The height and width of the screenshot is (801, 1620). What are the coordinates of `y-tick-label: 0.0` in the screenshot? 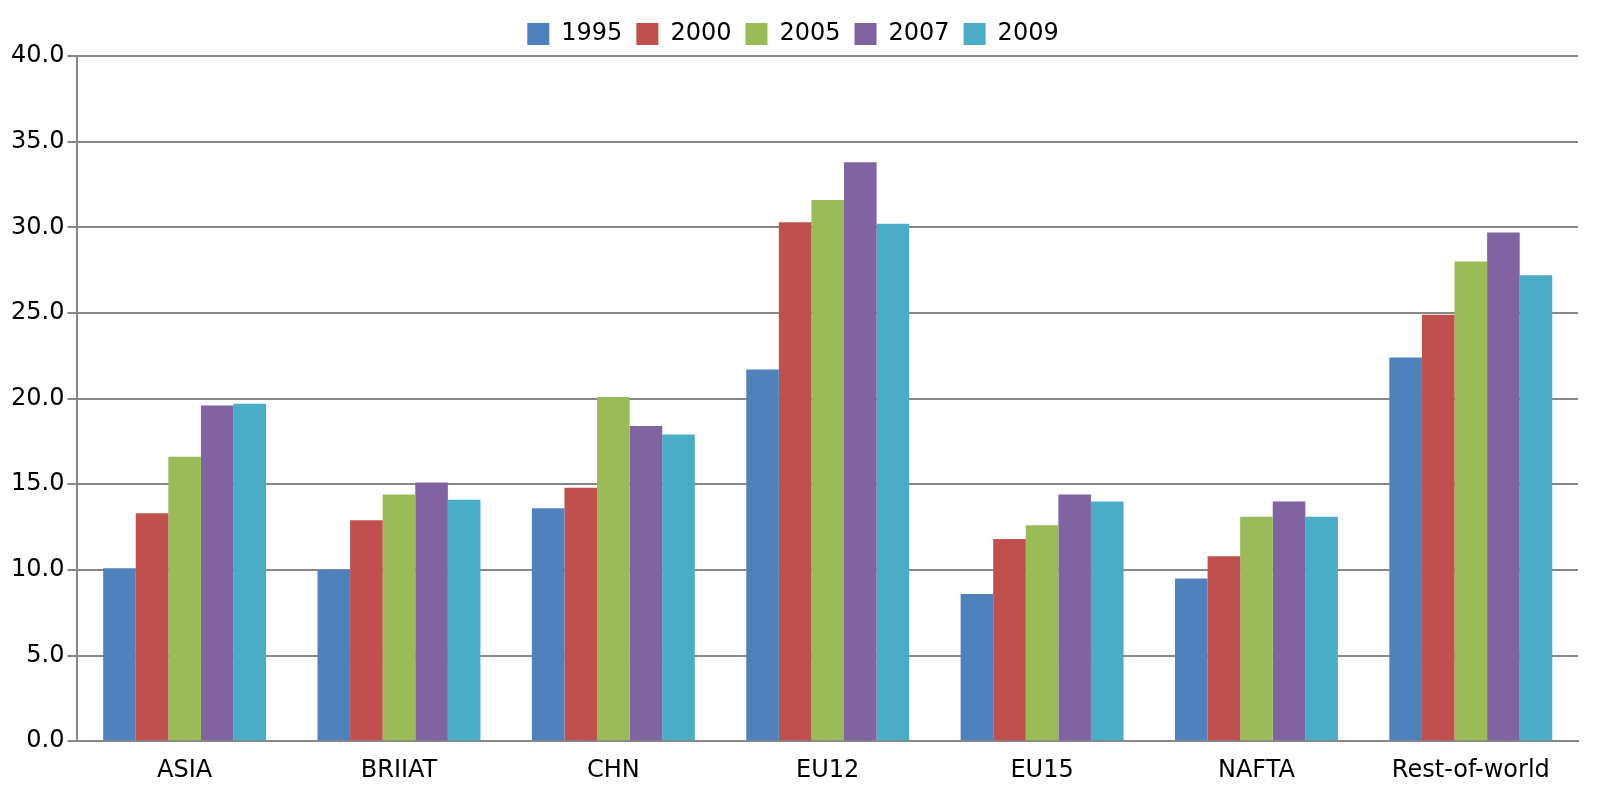 It's located at (45, 739).